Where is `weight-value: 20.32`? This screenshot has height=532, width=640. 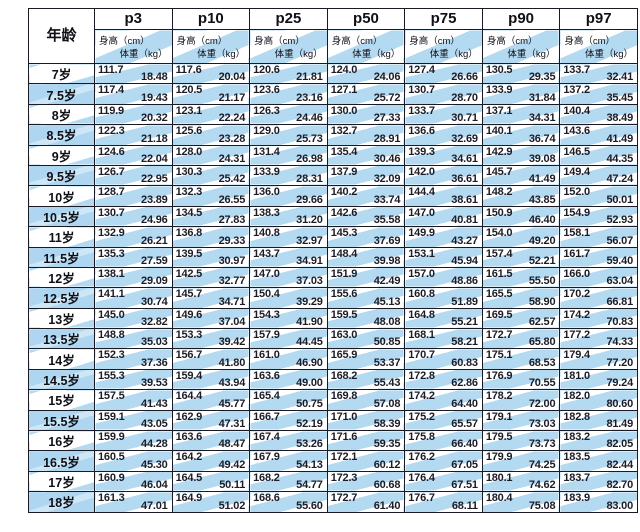
weight-value: 20.32 is located at coordinates (154, 118).